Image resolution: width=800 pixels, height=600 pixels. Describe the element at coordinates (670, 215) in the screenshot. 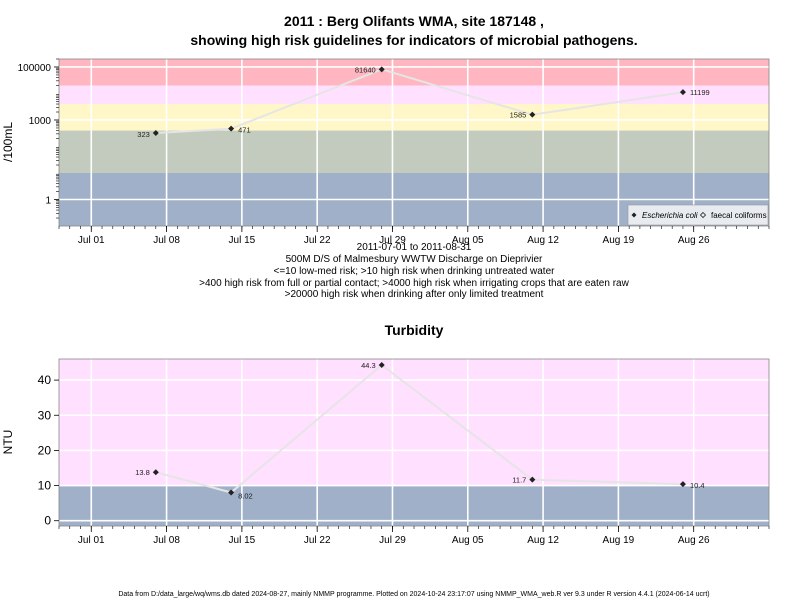

I see `legend-ecoli-label: Escherichia coli` at that location.